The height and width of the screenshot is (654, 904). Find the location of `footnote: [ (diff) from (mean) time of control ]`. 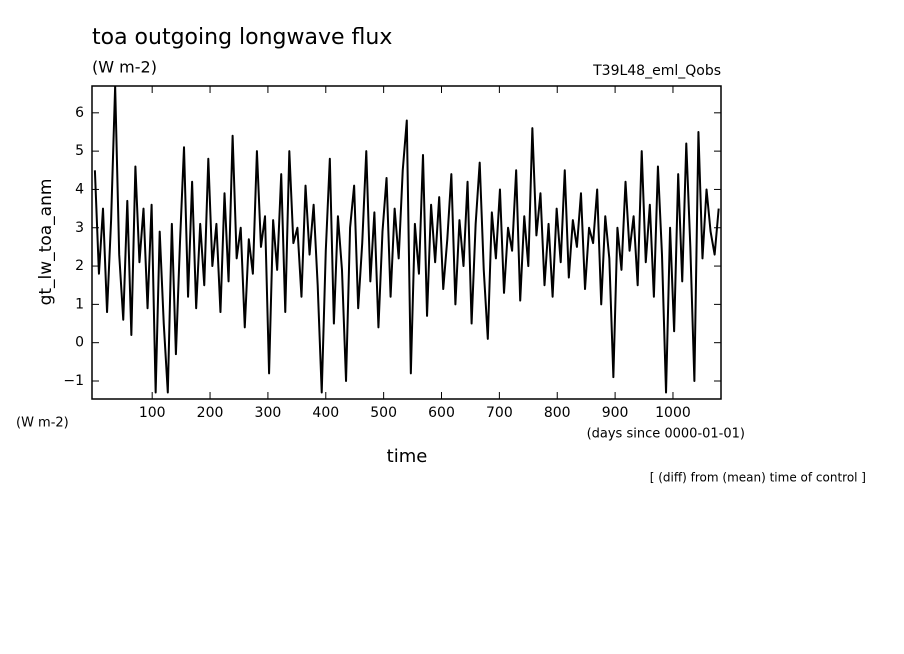

footnote: [ (diff) from (mean) time of control ] is located at coordinates (758, 478).